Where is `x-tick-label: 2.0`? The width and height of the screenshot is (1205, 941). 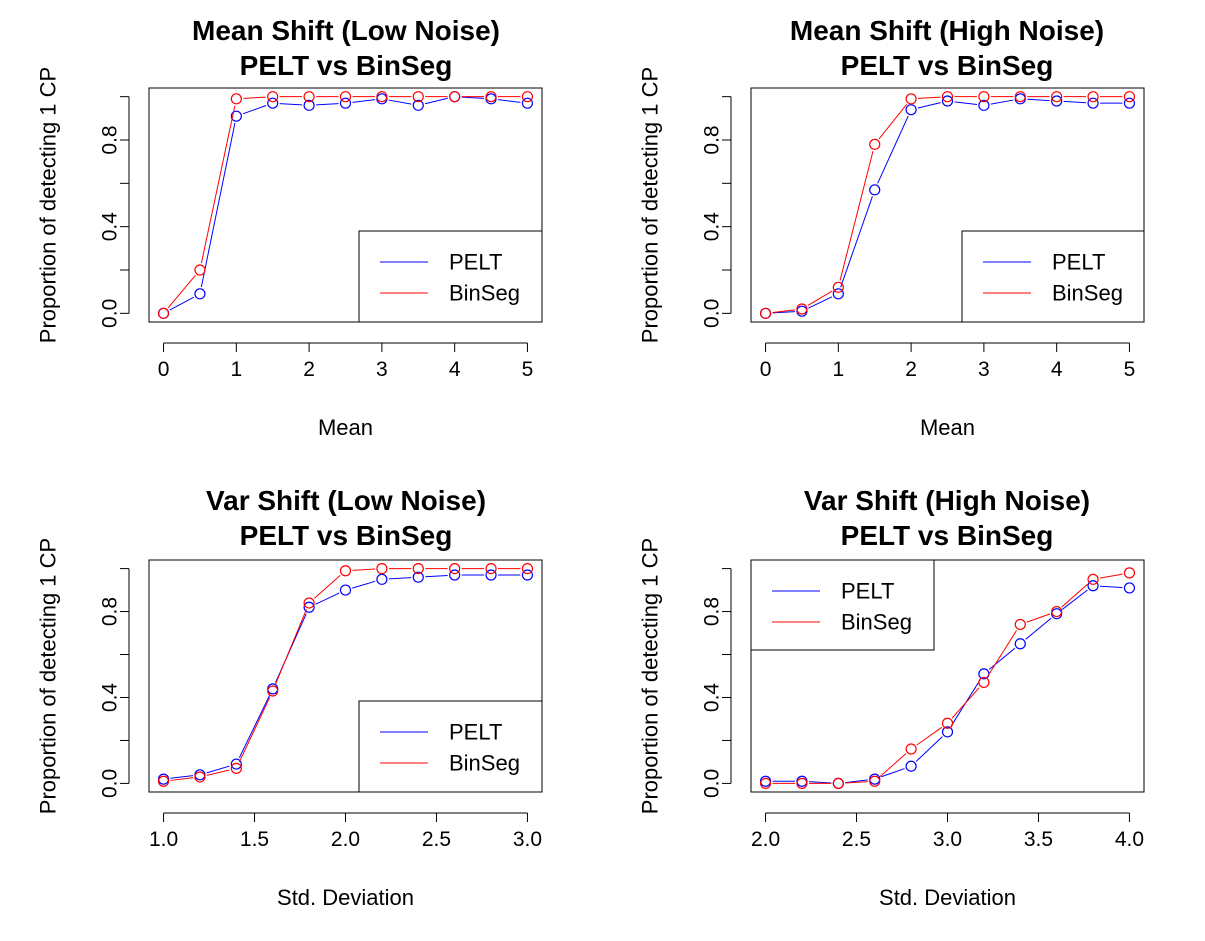 x-tick-label: 2.0 is located at coordinates (765, 839).